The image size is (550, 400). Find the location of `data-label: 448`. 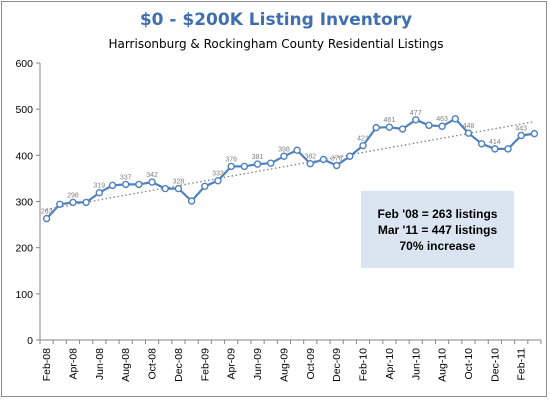

data-label: 448 is located at coordinates (469, 126).